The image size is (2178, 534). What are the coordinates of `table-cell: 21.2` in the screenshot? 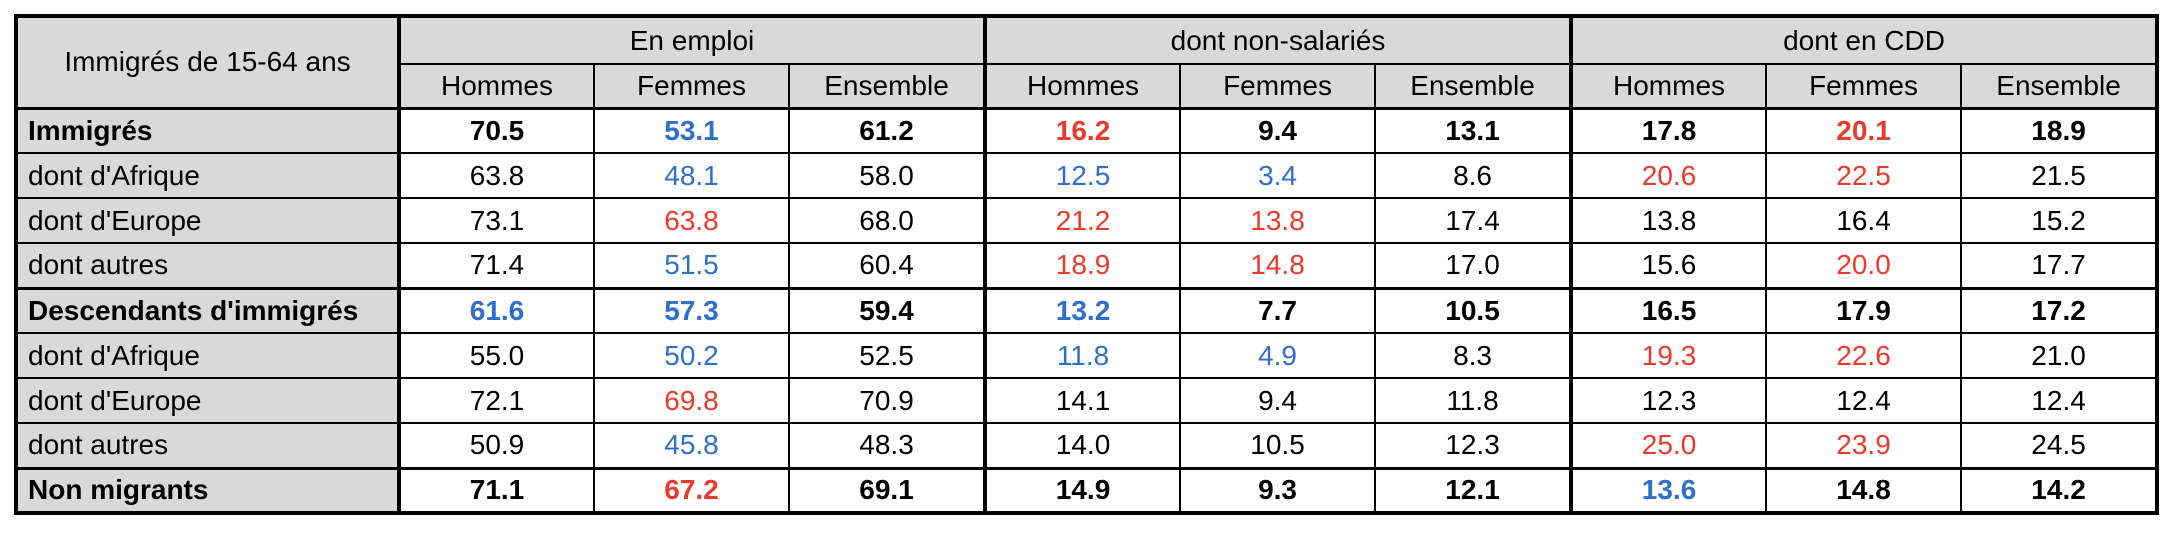 It's located at (1082, 220).